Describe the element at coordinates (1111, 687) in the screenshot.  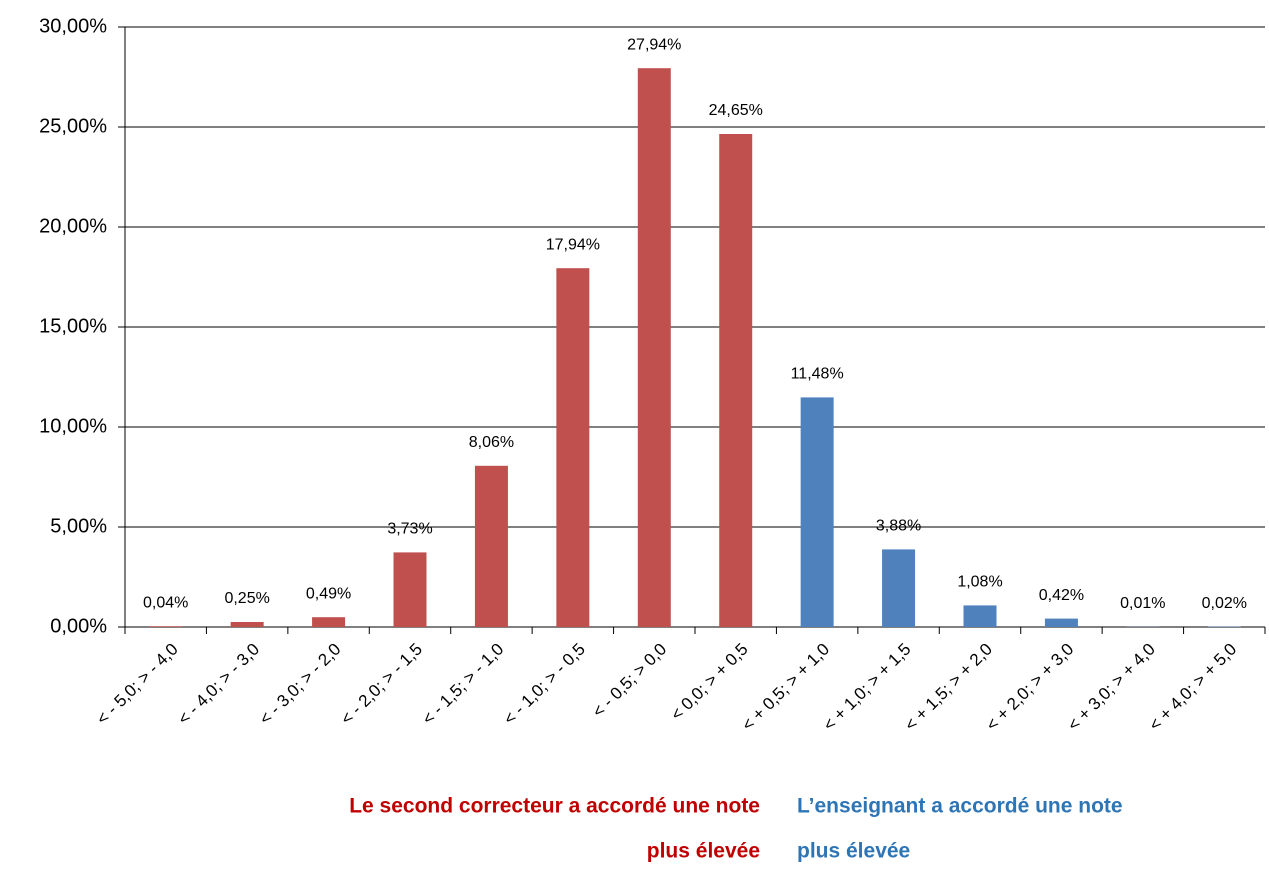
I see `x-tick-label: < + 3,0; > + 4,0` at that location.